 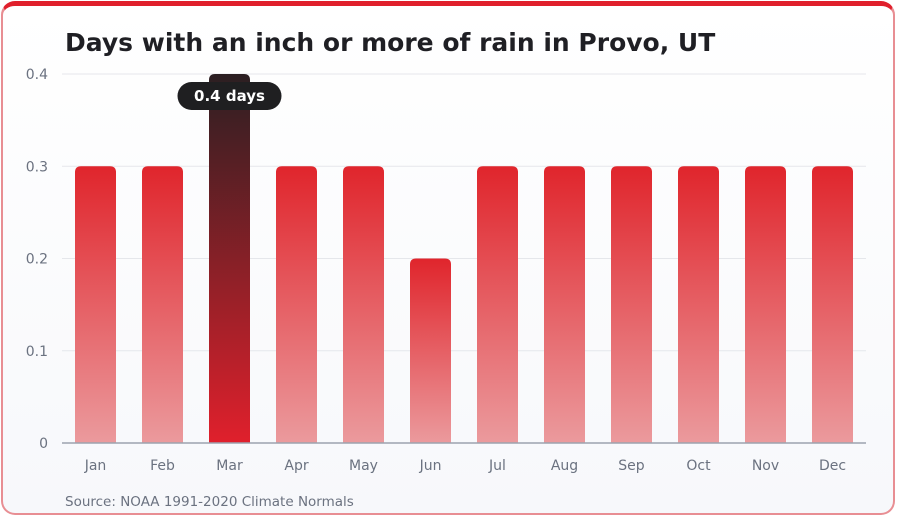 I want to click on y-tick-label: 0, so click(x=43, y=444).